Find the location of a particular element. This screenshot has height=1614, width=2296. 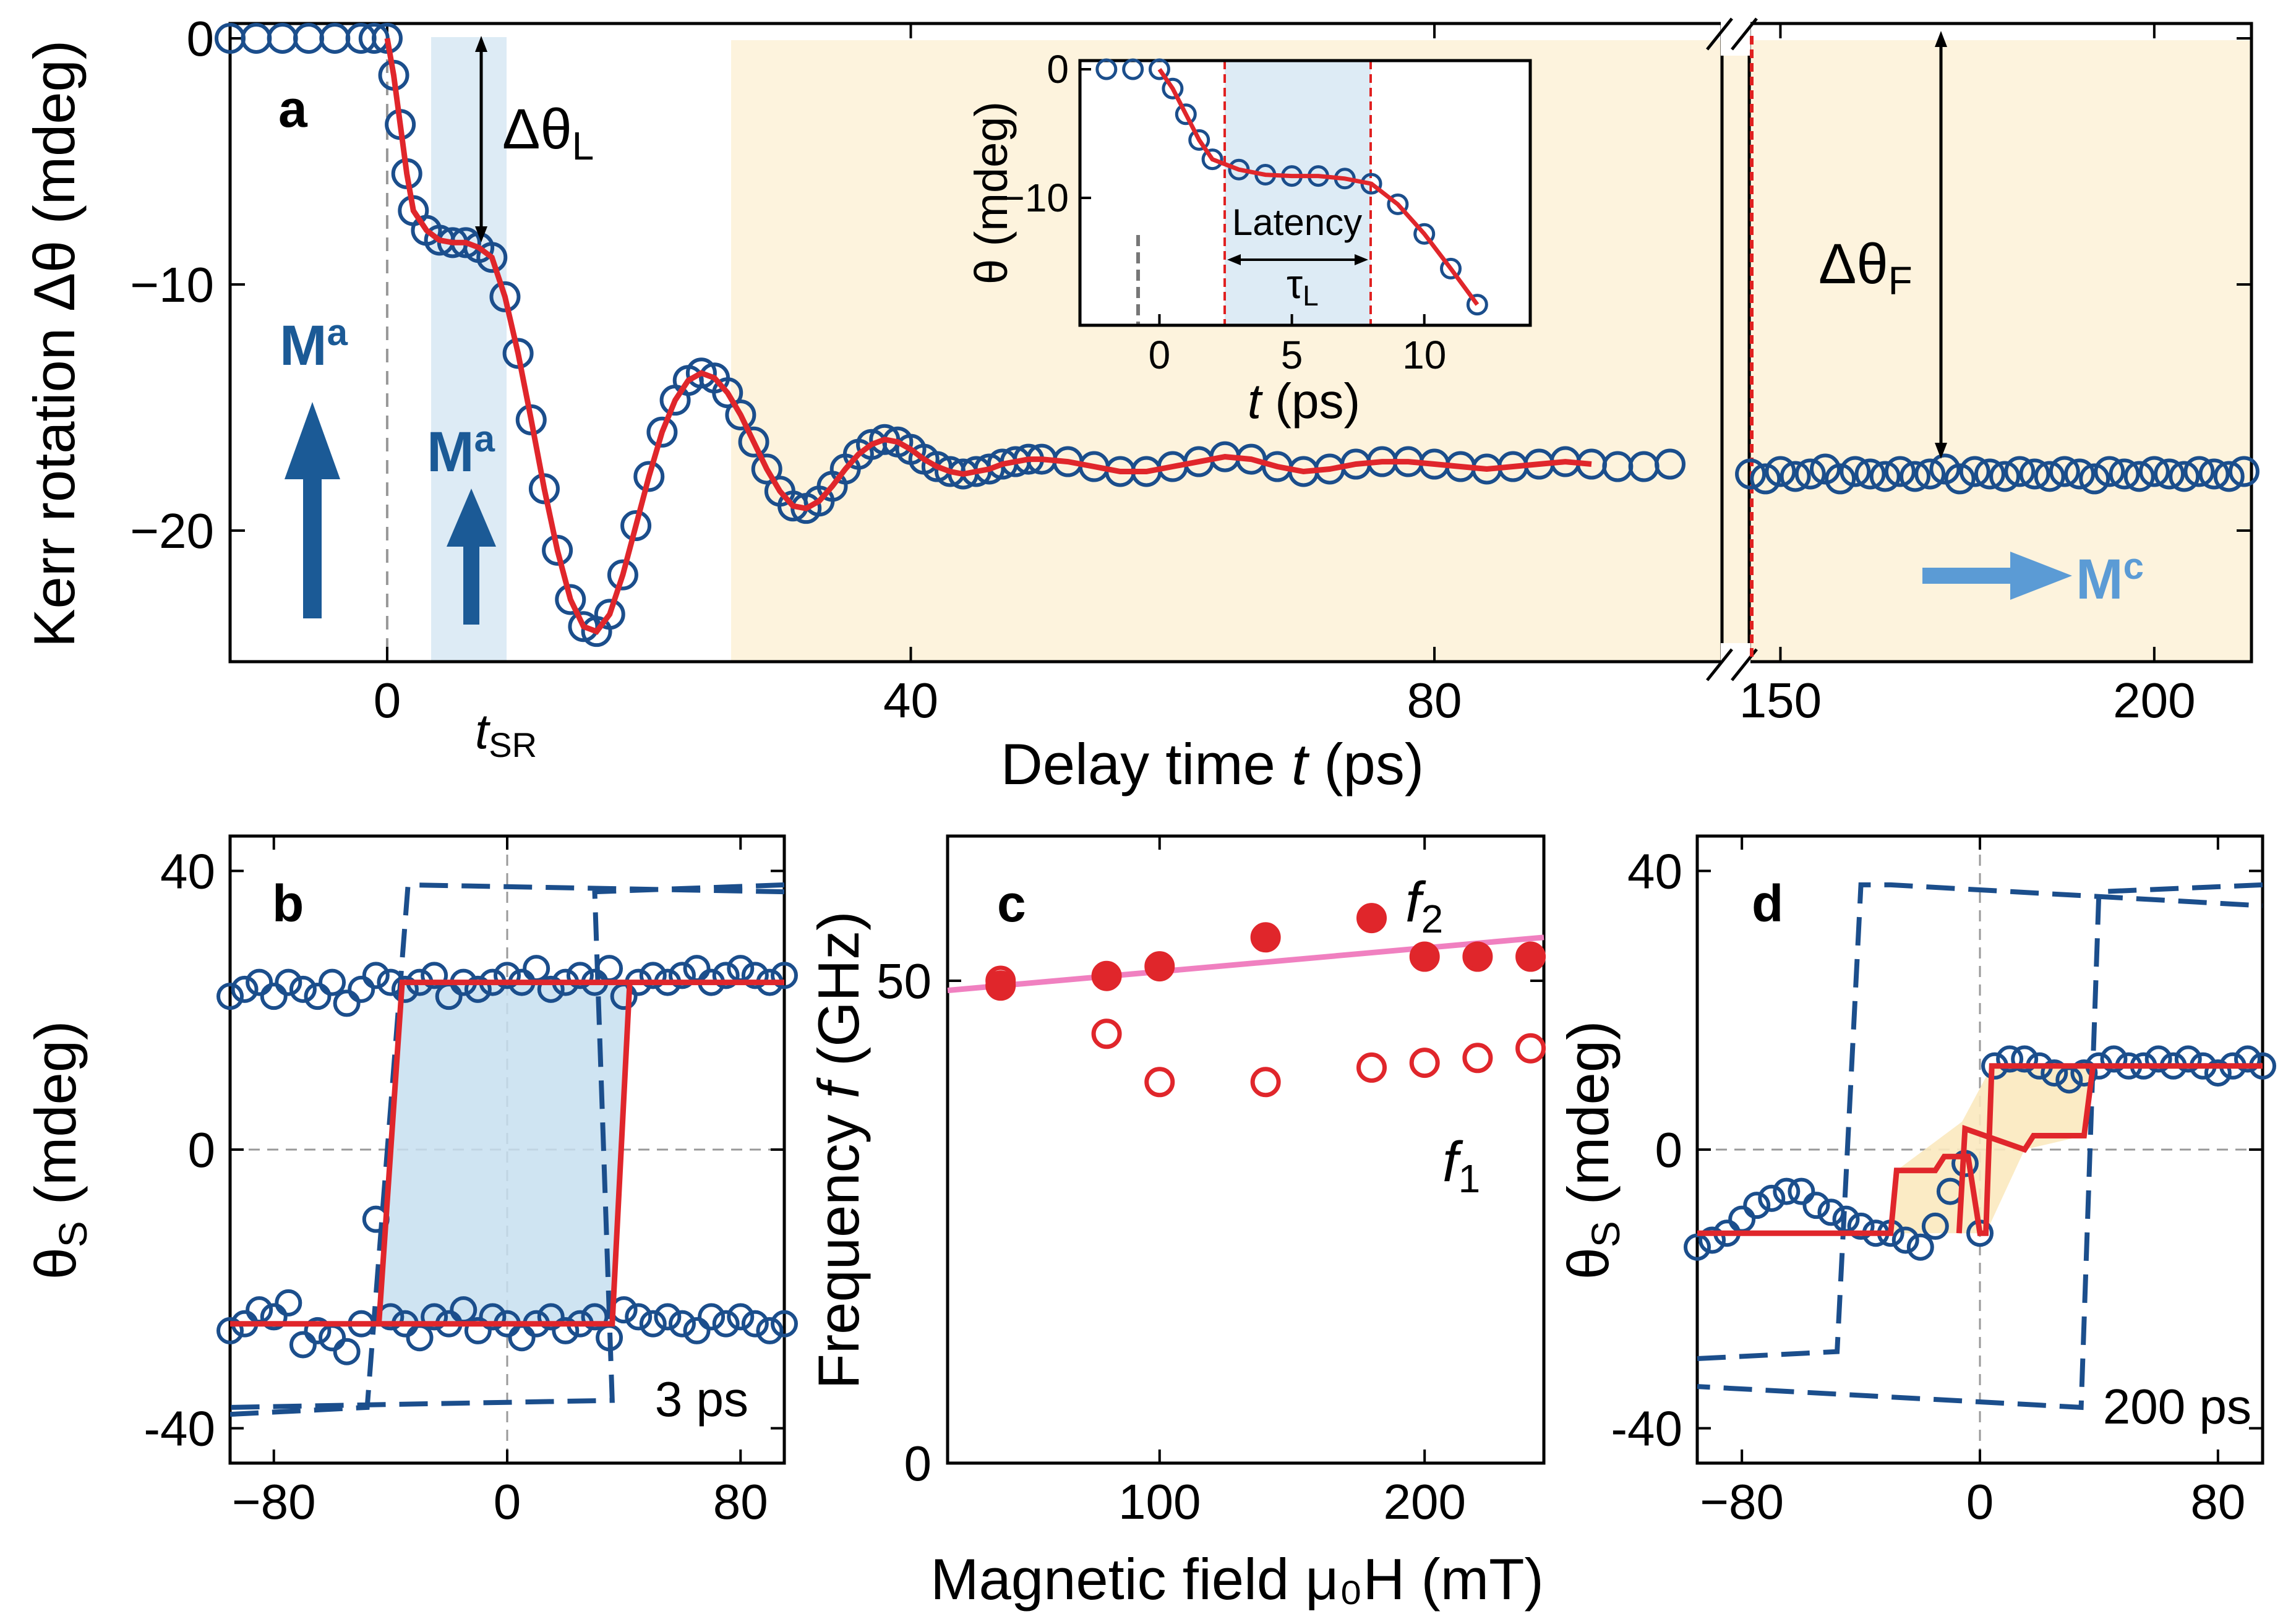

delta-theta-f-label: ΔθF is located at coordinates (1865, 268).